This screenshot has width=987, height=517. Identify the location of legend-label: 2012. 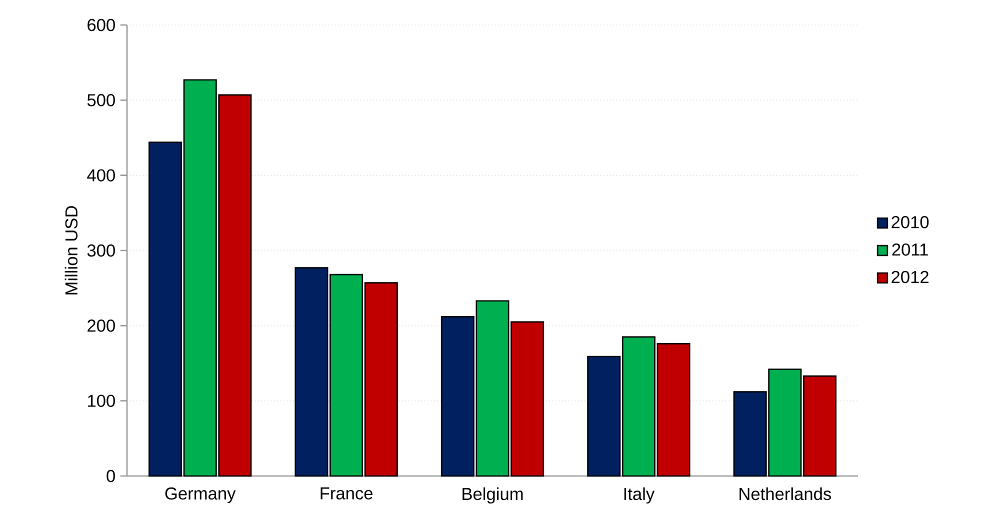
(910, 277).